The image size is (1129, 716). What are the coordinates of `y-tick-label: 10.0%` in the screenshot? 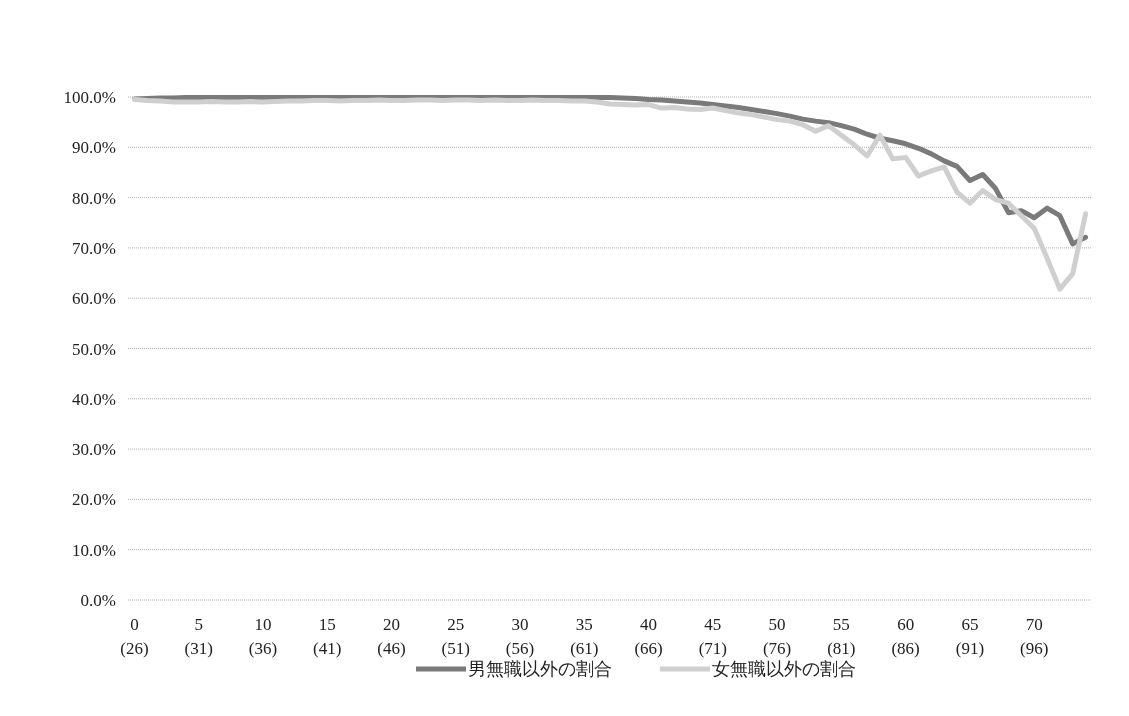 It's located at (94, 550).